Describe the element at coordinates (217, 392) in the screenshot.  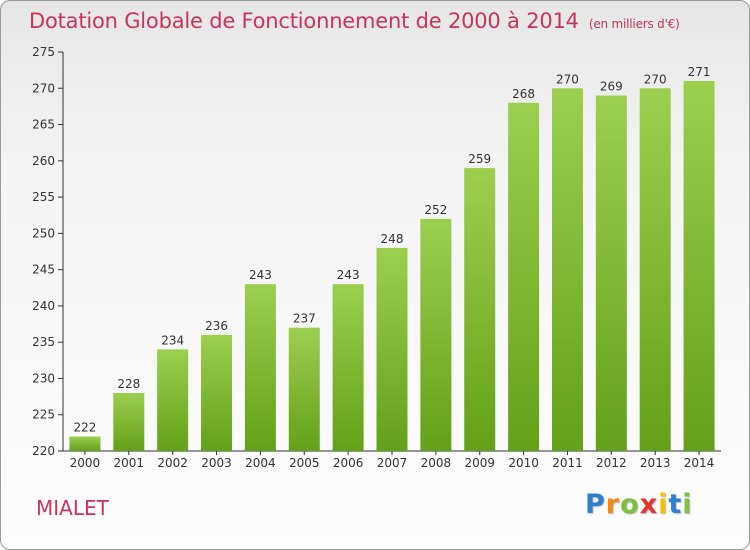
I see `bar-2003` at that location.